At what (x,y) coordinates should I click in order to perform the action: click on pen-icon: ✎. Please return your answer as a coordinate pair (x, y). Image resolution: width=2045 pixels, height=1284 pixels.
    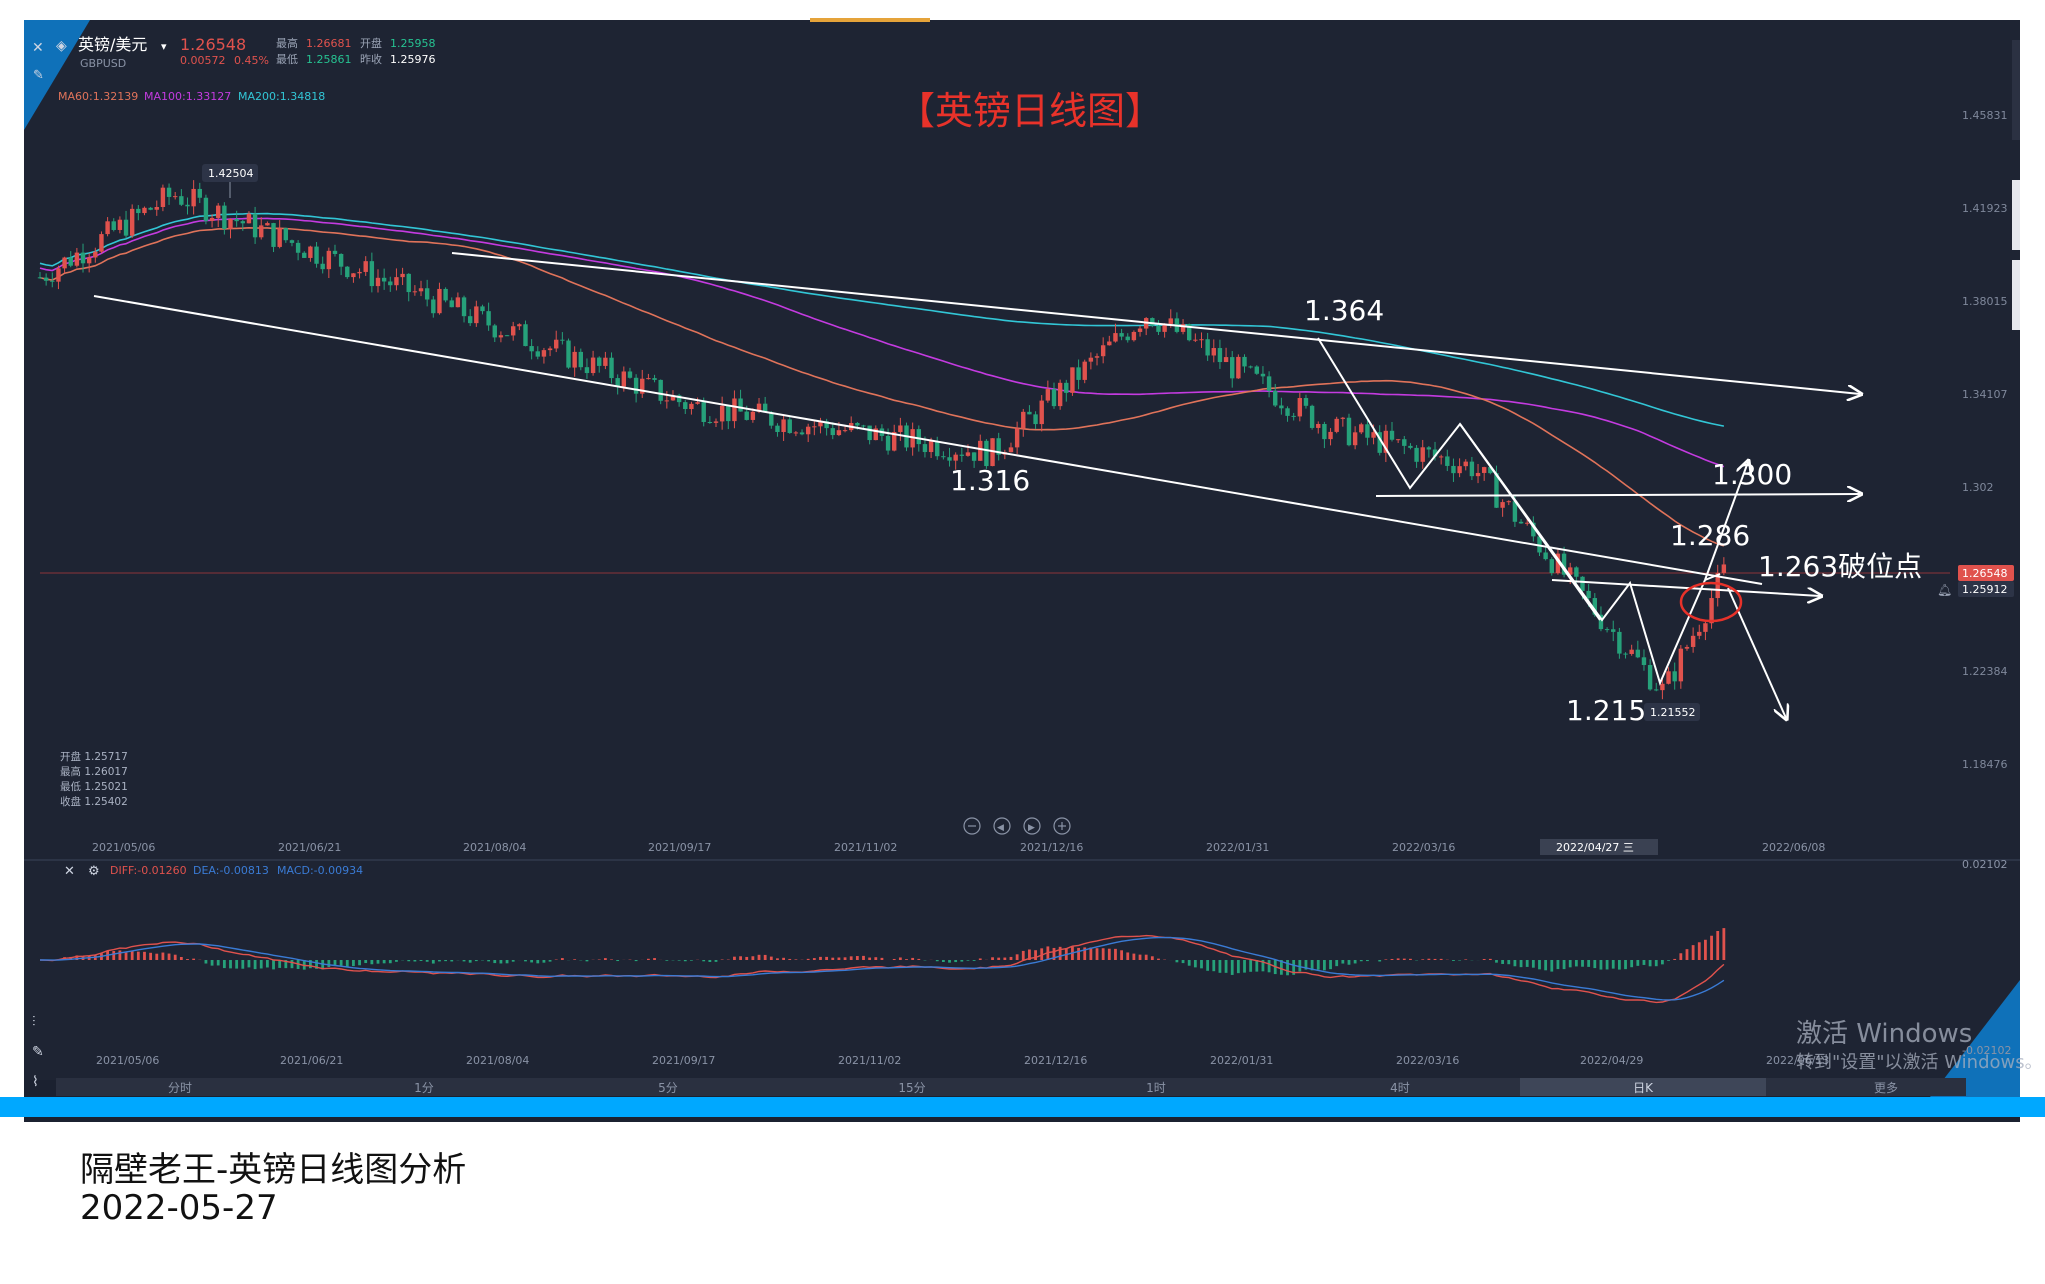
    Looking at the image, I should click on (38, 1052).